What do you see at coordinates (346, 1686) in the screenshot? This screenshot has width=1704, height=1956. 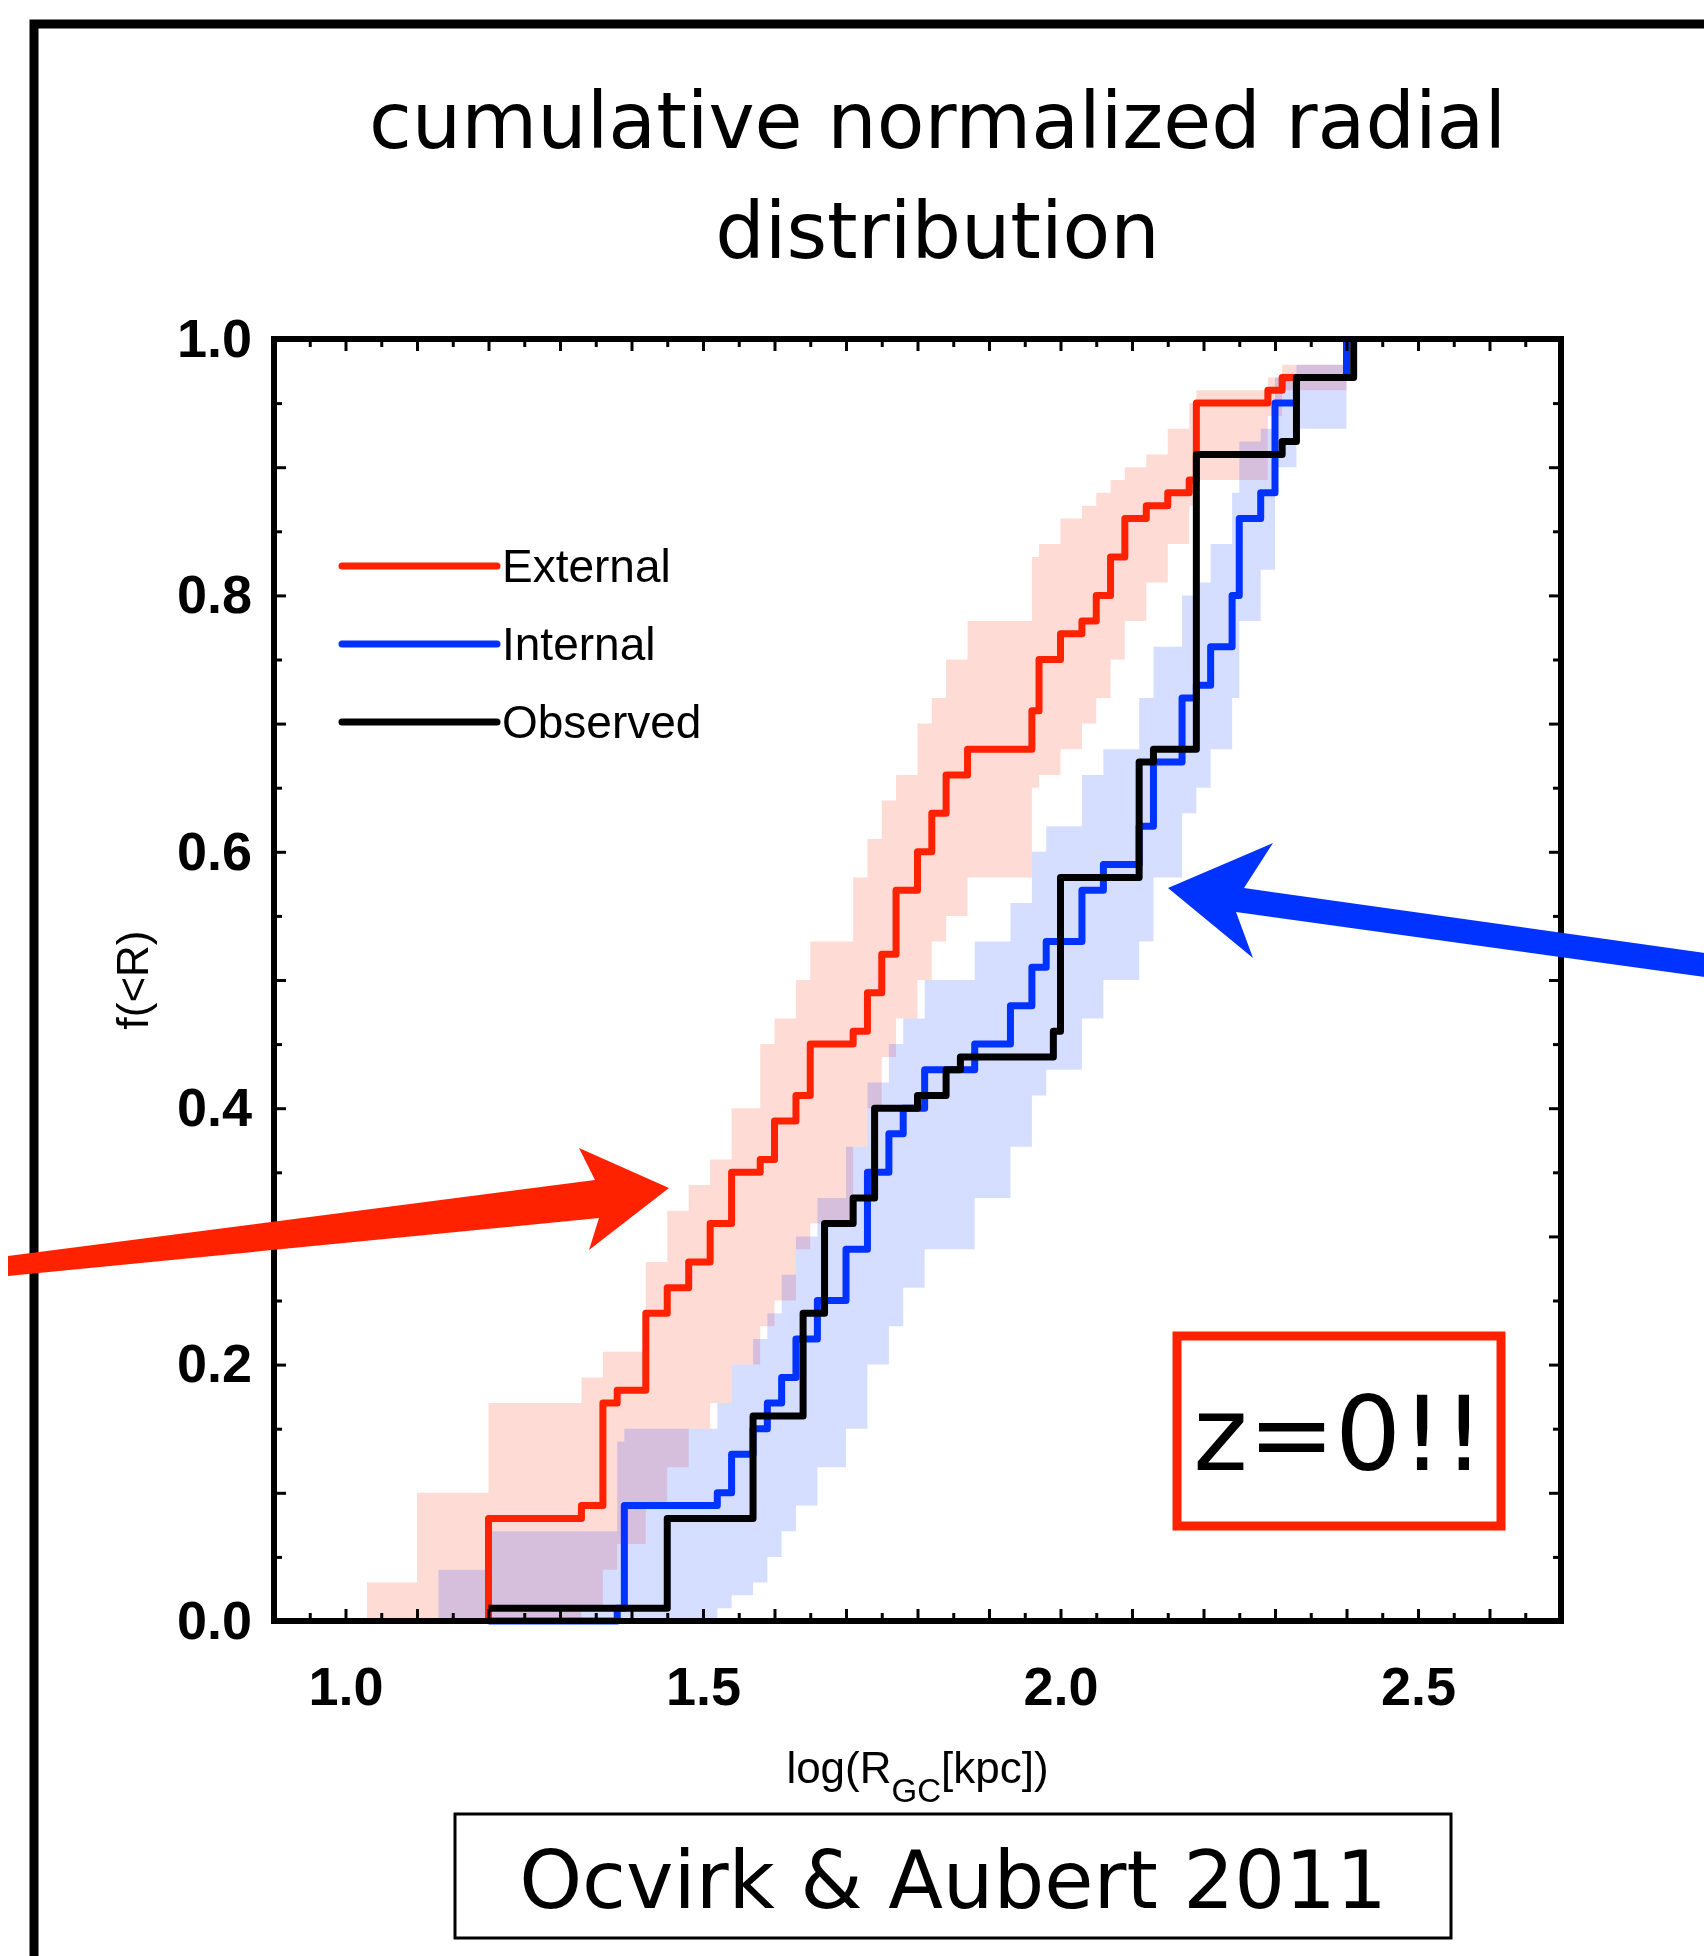 I see `x-tick-label: 1.0` at bounding box center [346, 1686].